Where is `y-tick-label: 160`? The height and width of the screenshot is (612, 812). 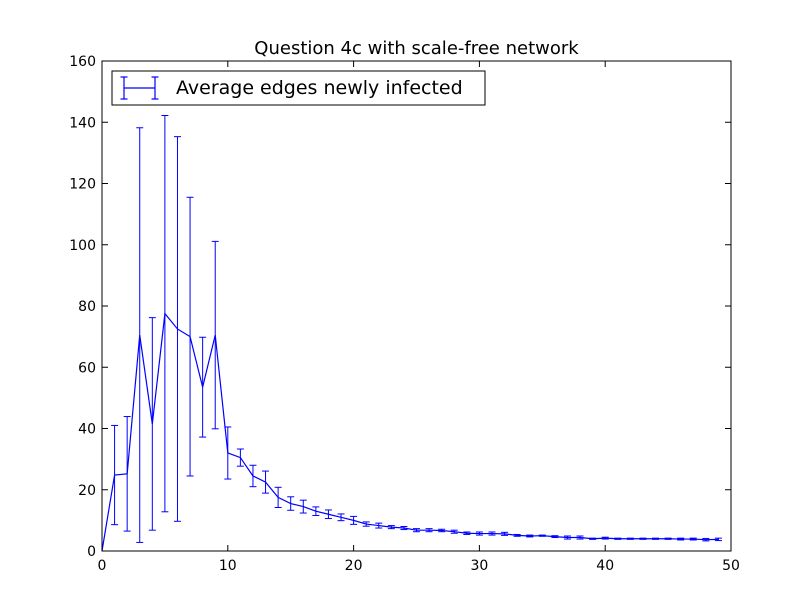 y-tick-label: 160 is located at coordinates (82, 62).